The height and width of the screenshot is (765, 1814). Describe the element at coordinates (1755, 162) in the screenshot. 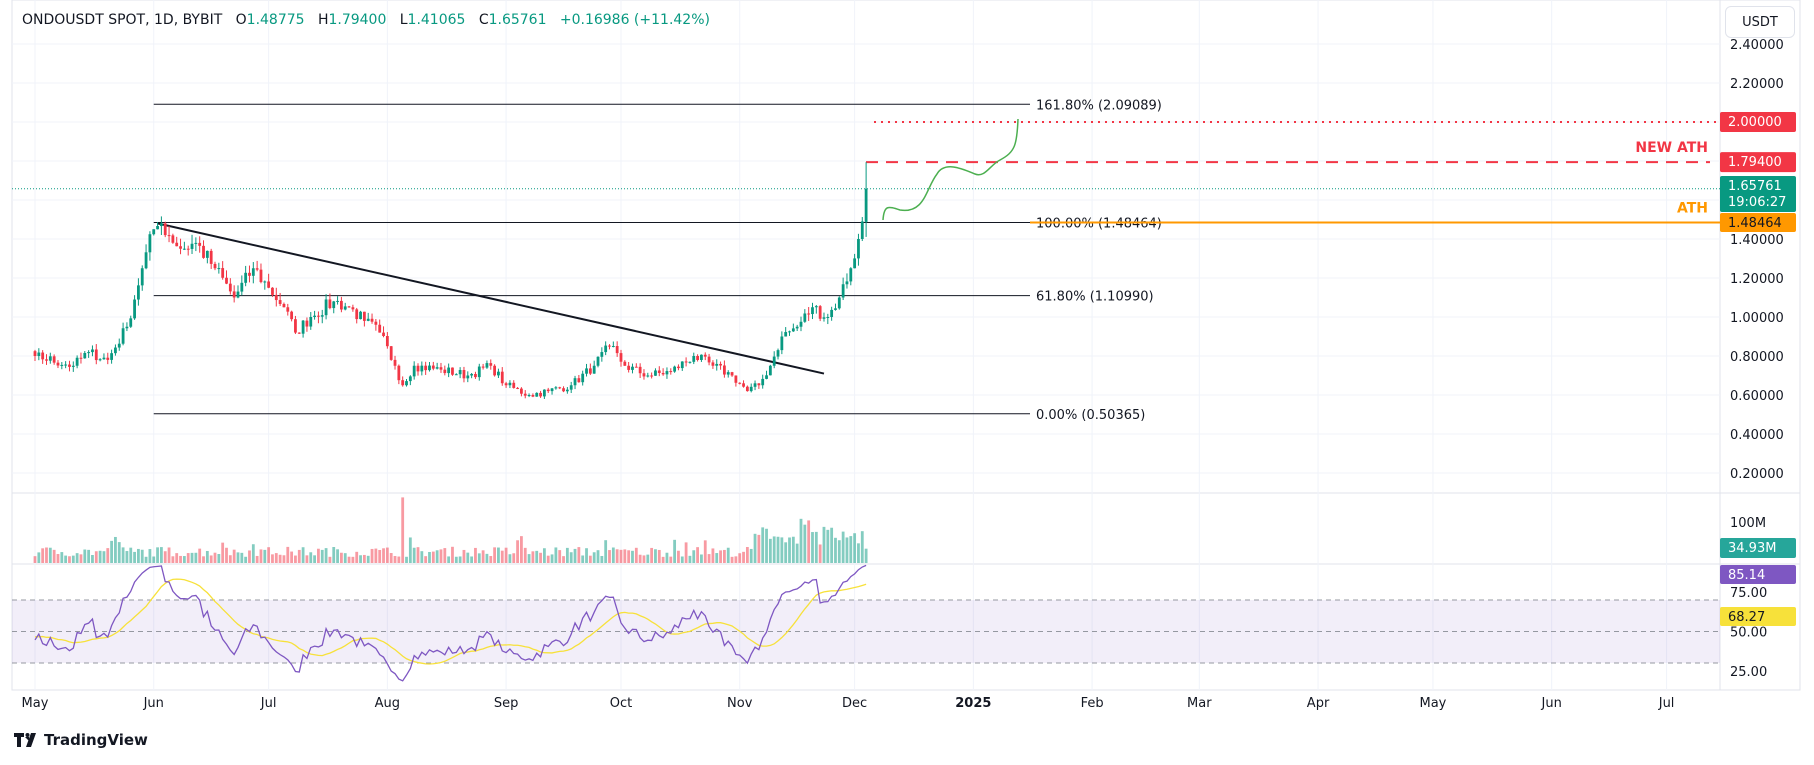

I see `new-ath-price-tag-text: 1.79400` at that location.